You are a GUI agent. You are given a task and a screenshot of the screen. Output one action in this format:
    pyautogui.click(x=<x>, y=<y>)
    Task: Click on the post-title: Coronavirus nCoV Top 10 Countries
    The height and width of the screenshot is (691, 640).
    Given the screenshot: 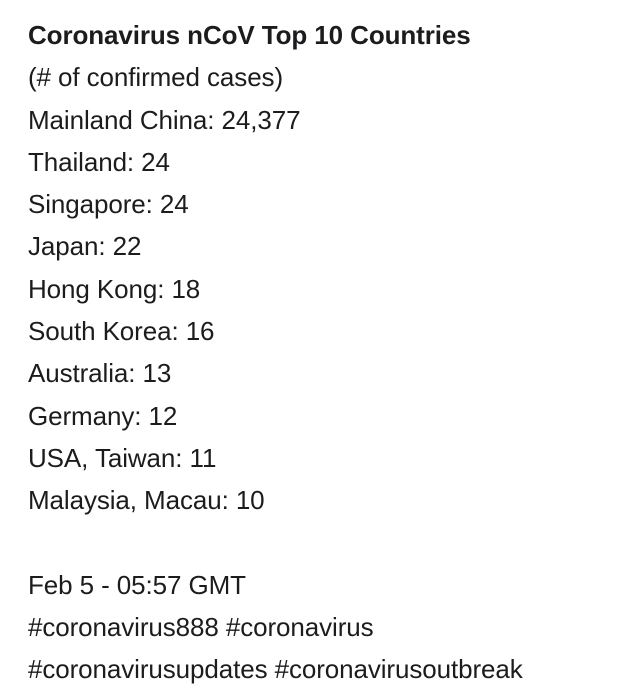 What is the action you would take?
    pyautogui.click(x=249, y=35)
    